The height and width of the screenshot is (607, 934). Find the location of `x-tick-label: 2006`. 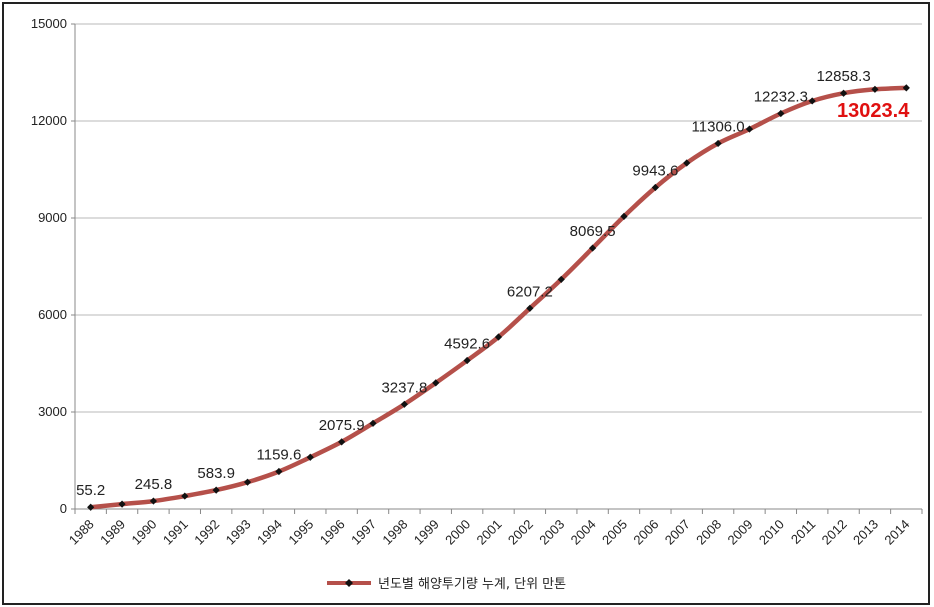

x-tick-label: 2006 is located at coordinates (645, 532).